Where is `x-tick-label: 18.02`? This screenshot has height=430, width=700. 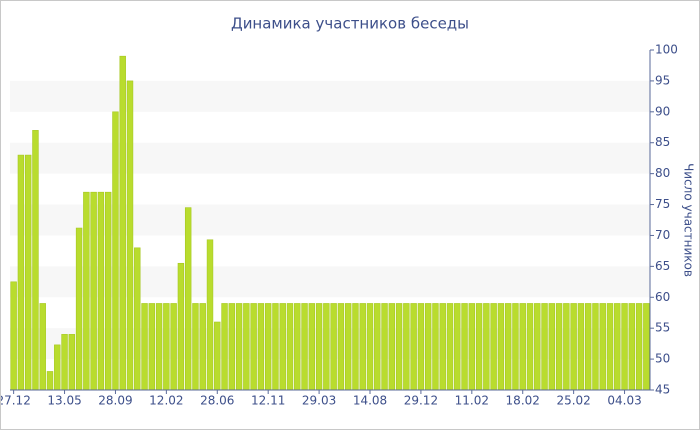 x-tick-label: 18.02 is located at coordinates (523, 401).